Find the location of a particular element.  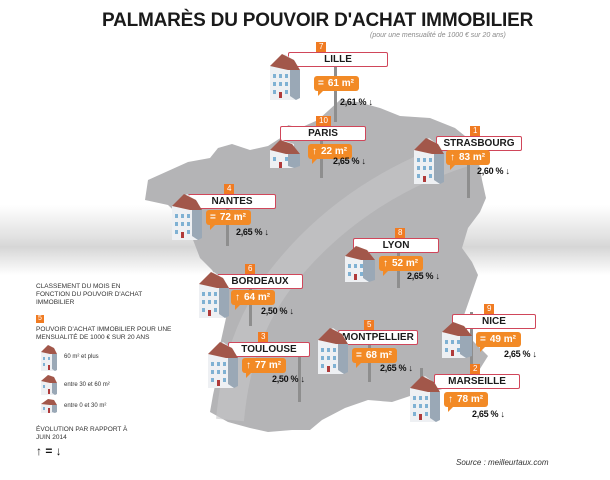

city-sign: MONTPELLIER is located at coordinates (378, 337).